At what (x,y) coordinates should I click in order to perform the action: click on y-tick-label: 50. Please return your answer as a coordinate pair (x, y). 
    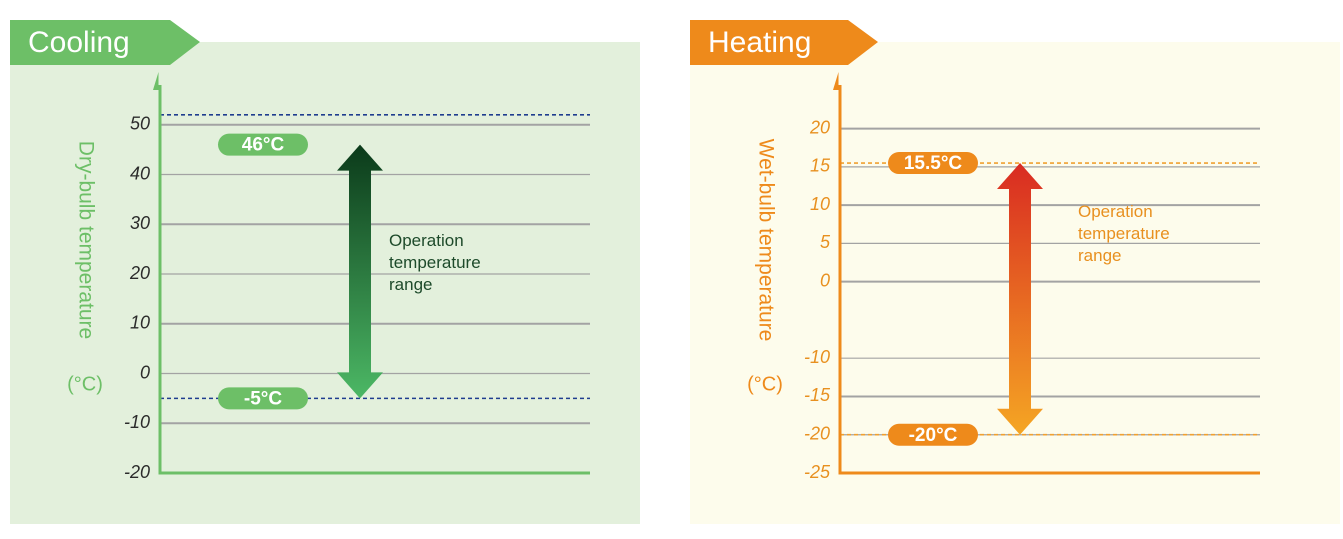
    Looking at the image, I should click on (140, 124).